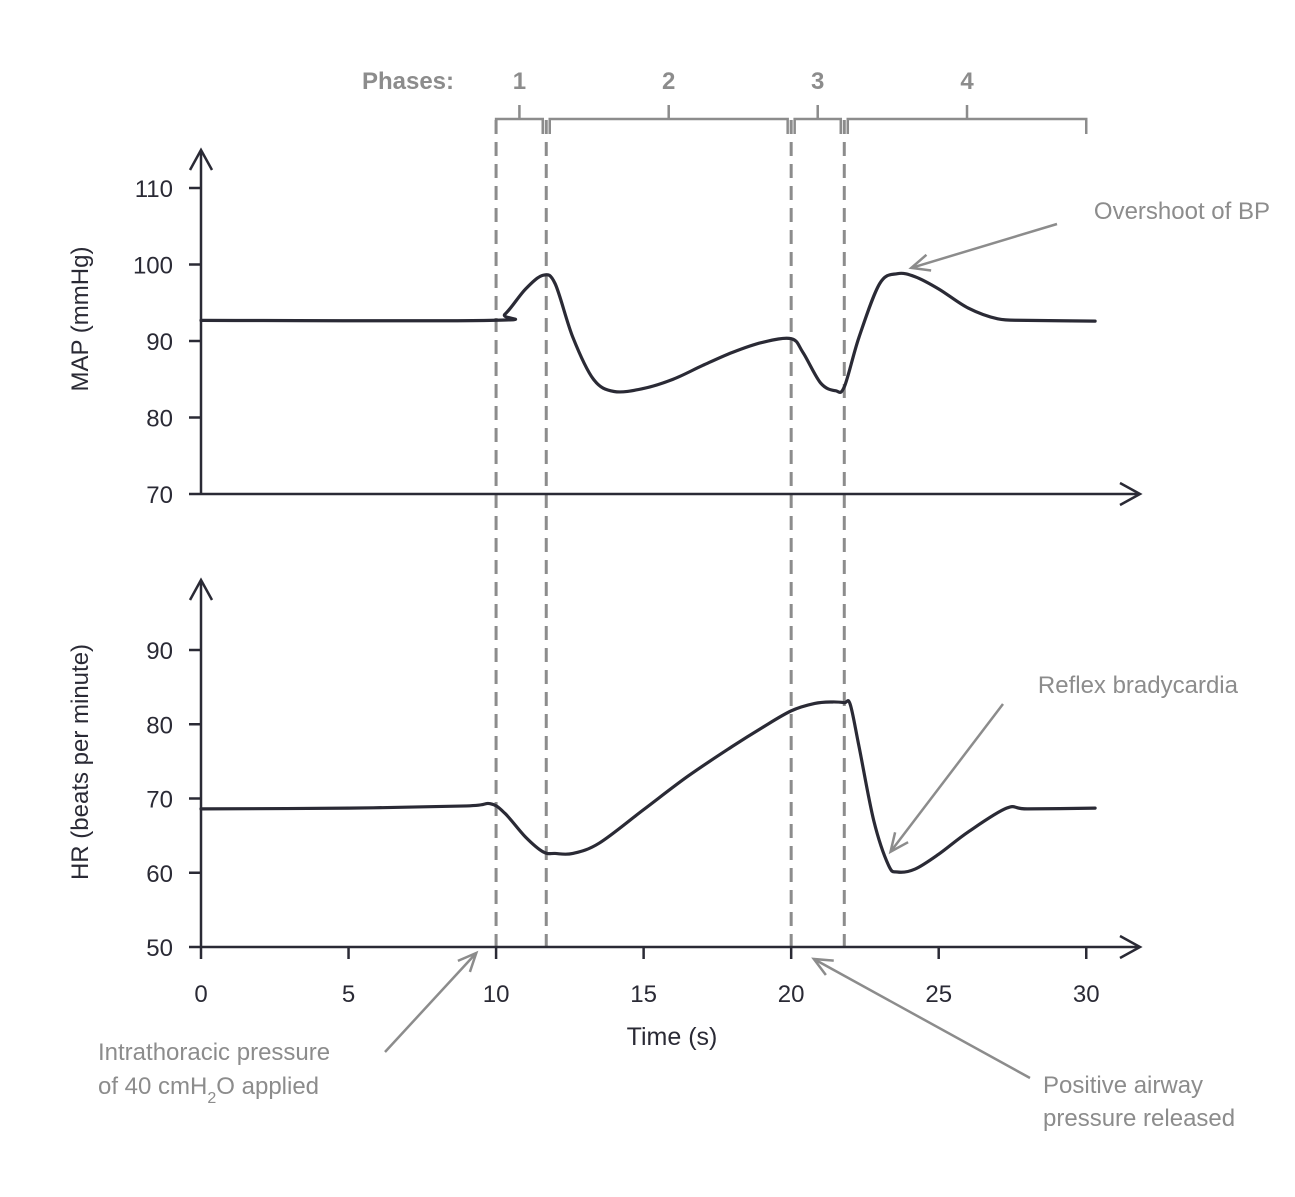  I want to click on phase-3-label: 3, so click(817, 81).